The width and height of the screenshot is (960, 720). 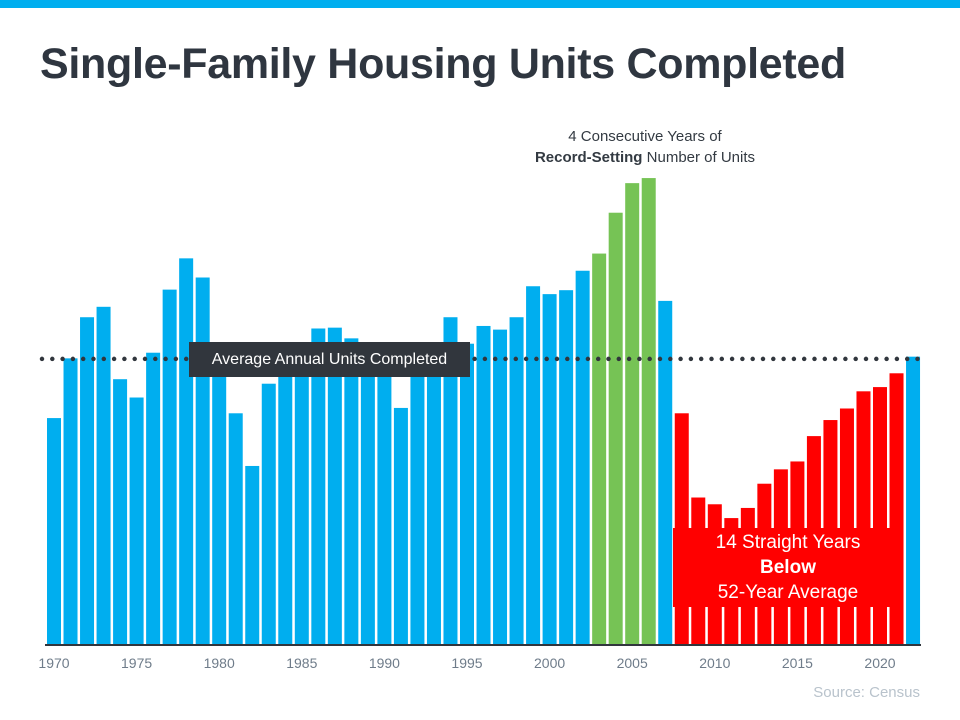 I want to click on bar-1994, so click(x=450, y=480).